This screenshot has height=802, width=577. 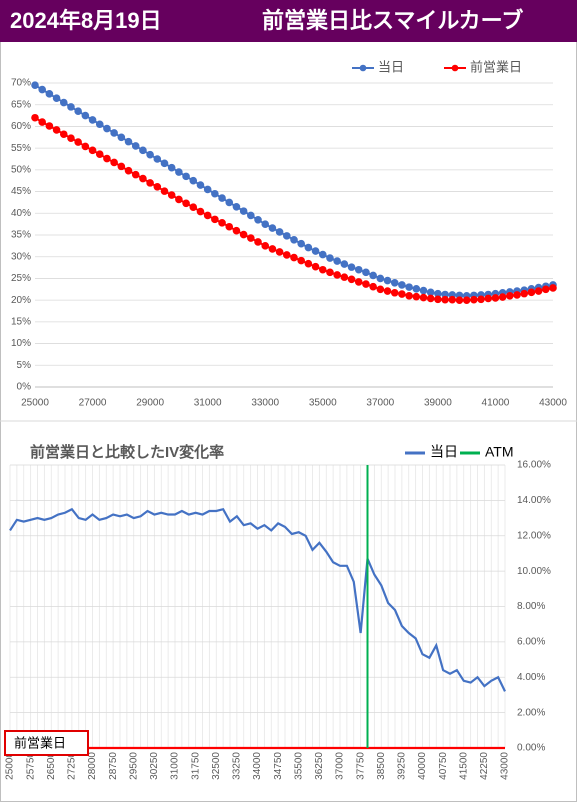 I want to click on x-tick-label: 39000, so click(x=438, y=403).